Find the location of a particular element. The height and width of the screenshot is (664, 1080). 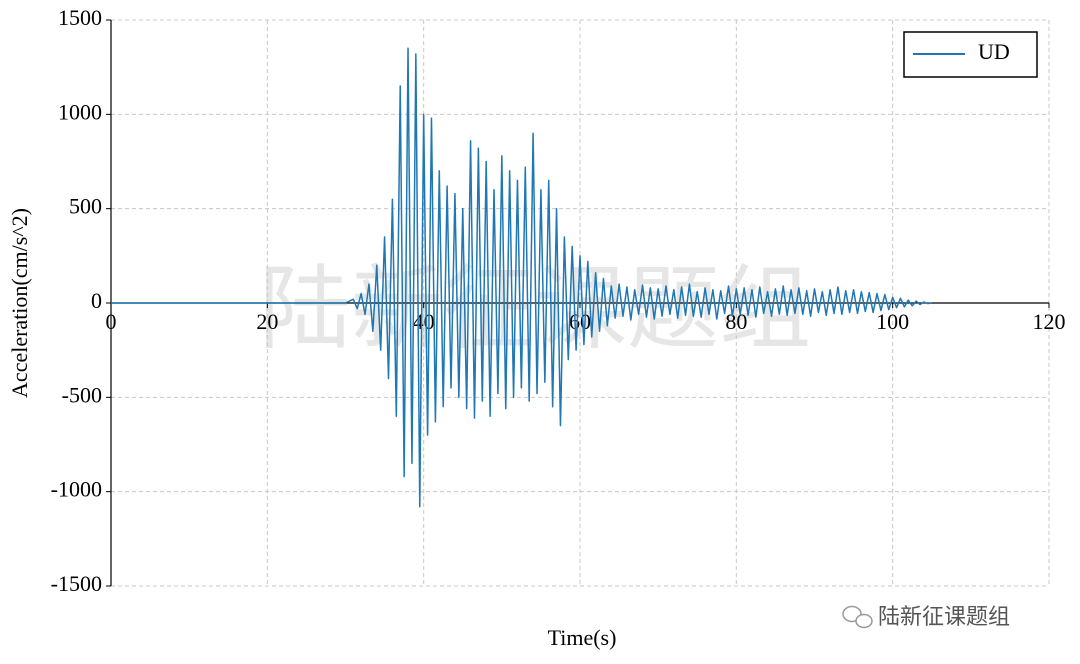

x-tick-label: 100 is located at coordinates (892, 321).